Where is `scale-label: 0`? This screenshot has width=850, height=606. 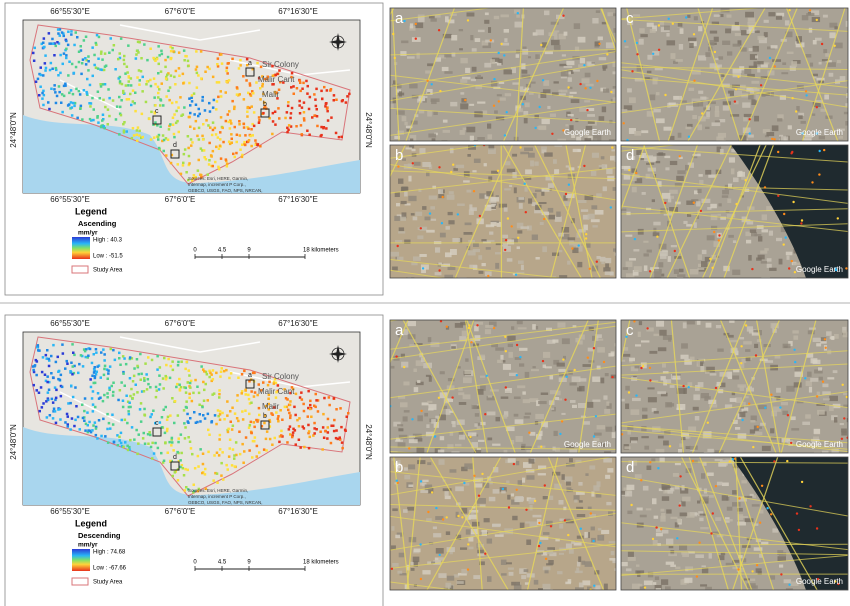 scale-label: 0 is located at coordinates (195, 563).